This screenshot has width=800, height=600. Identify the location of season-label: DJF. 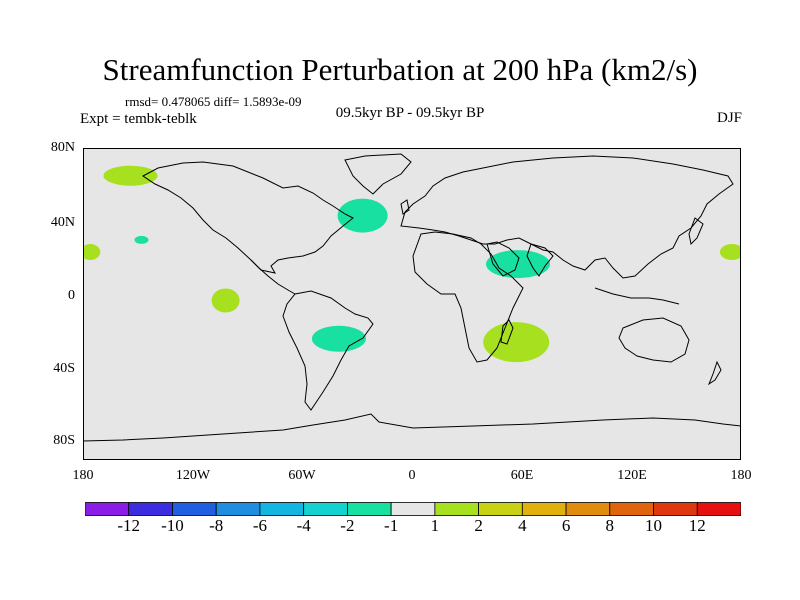
(729, 118).